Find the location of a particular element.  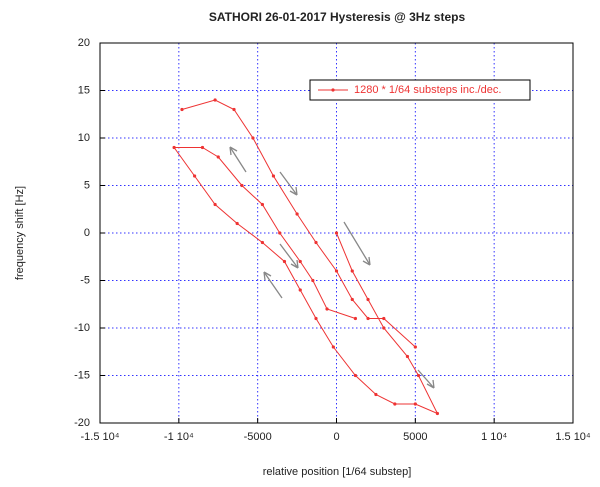

legend-box is located at coordinates (420, 90).